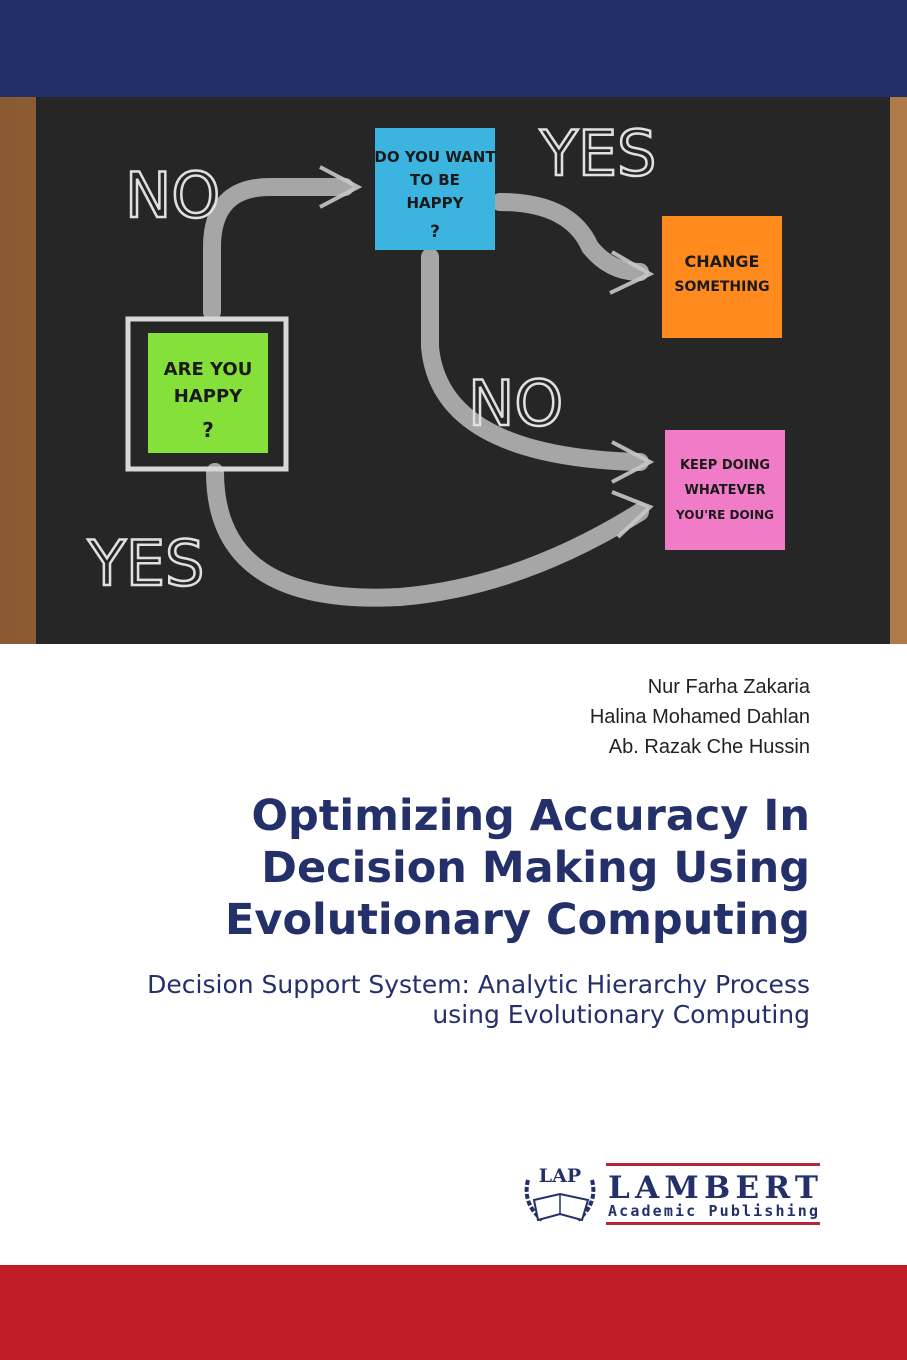  I want to click on publisher-name: LAMBERT, so click(713, 1188).